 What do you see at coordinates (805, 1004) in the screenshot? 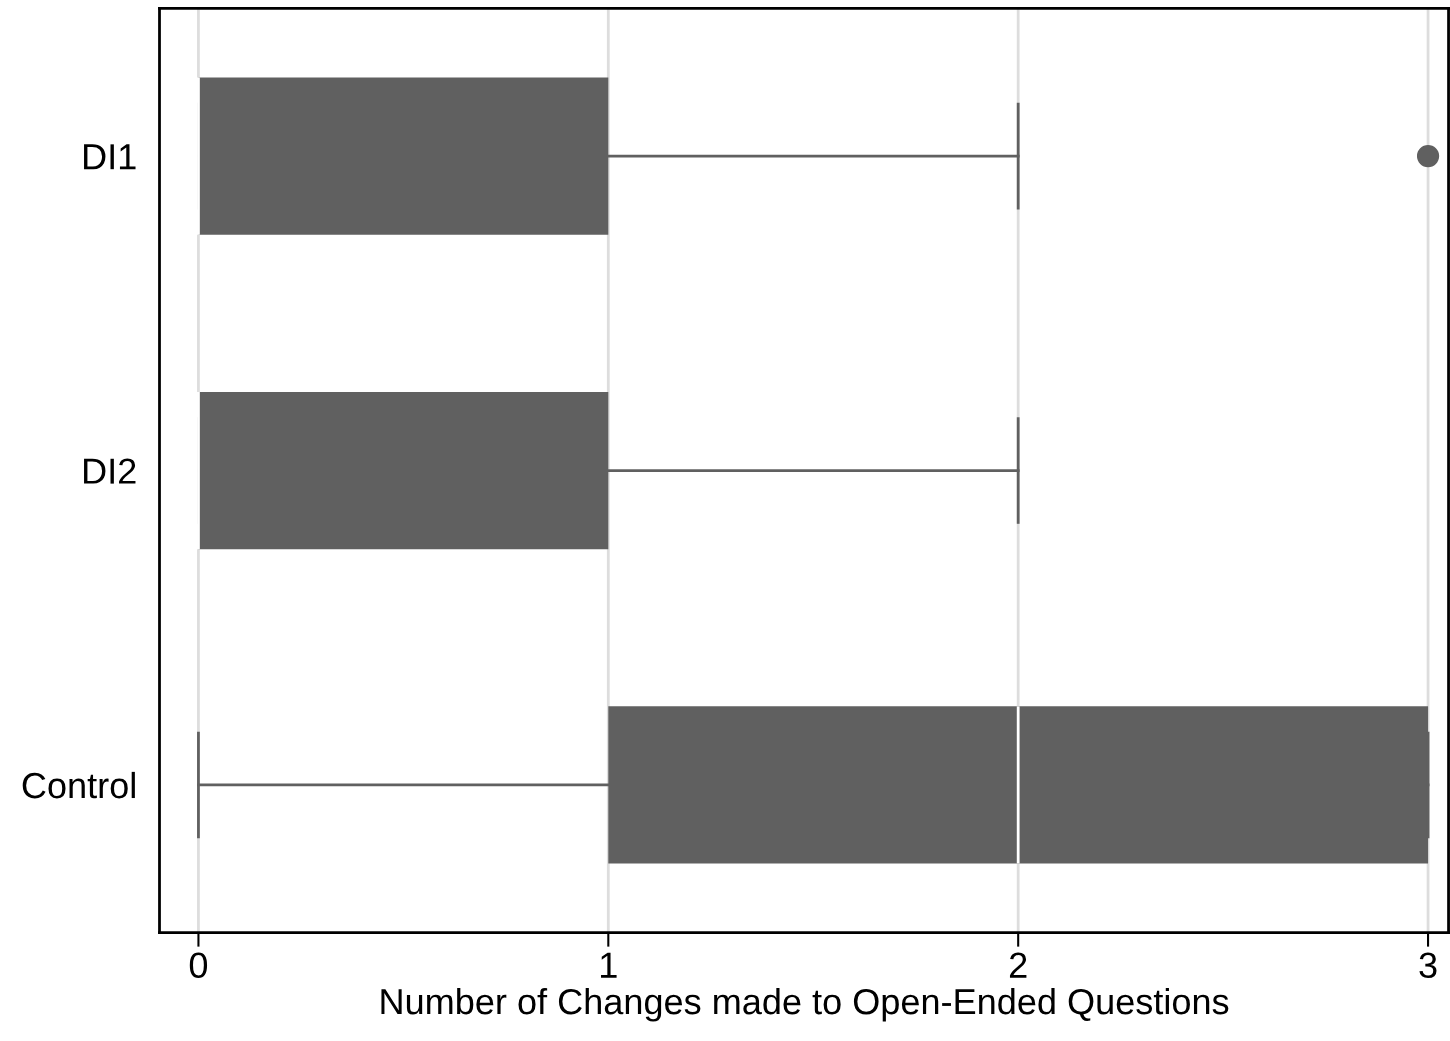
I see `x-axis-title: Number of Changes made to Open-Ended Questions` at bounding box center [805, 1004].